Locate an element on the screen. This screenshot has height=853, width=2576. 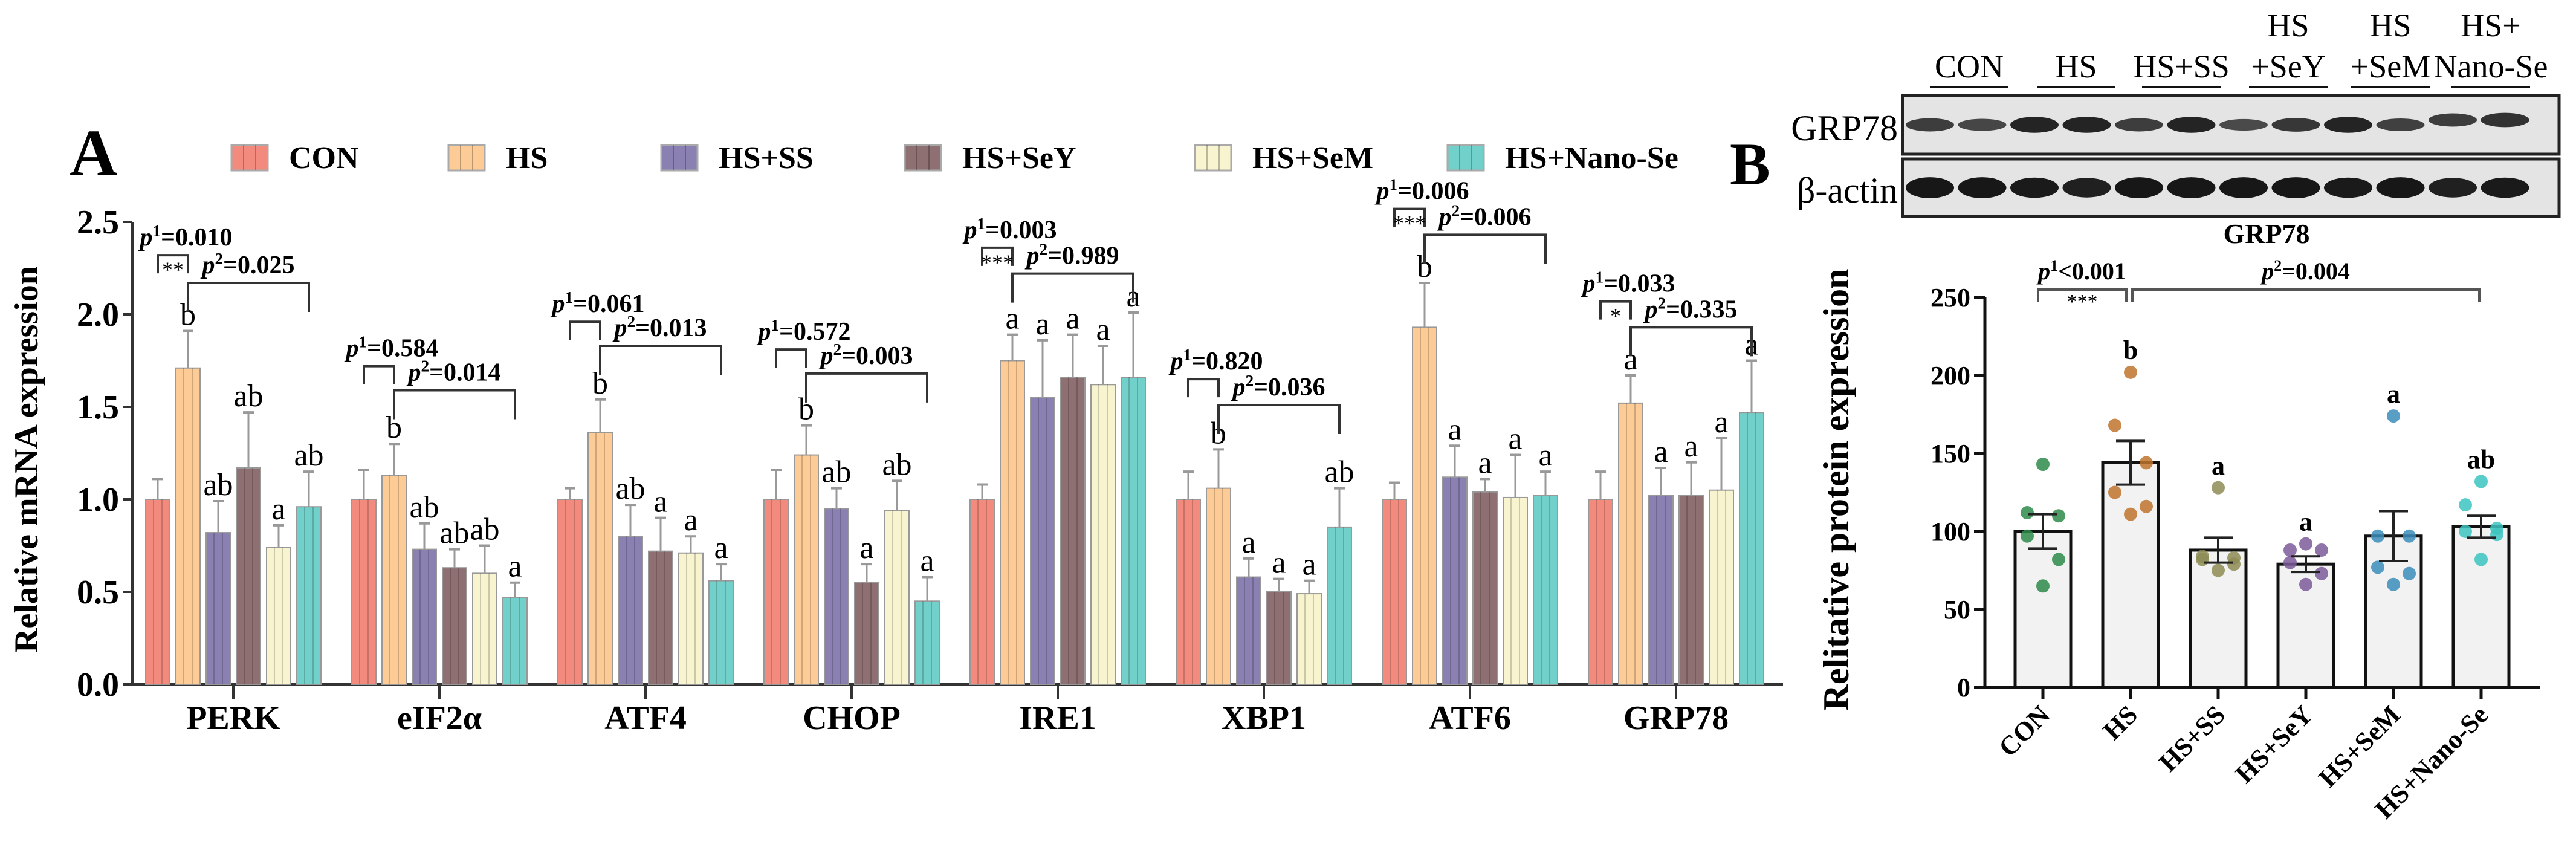
legend-label: HS+SeM is located at coordinates (1312, 158).